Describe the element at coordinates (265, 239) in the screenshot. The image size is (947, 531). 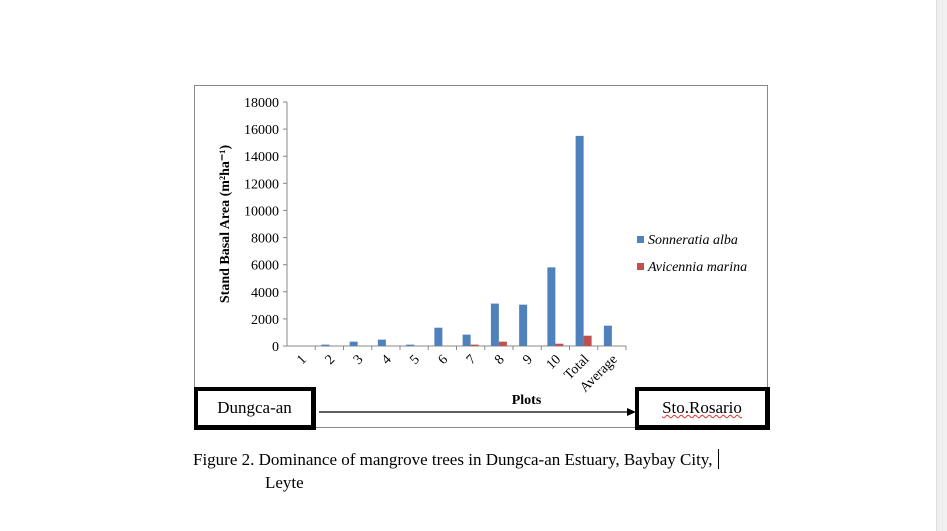
I see `y-tick-label: 8000` at that location.